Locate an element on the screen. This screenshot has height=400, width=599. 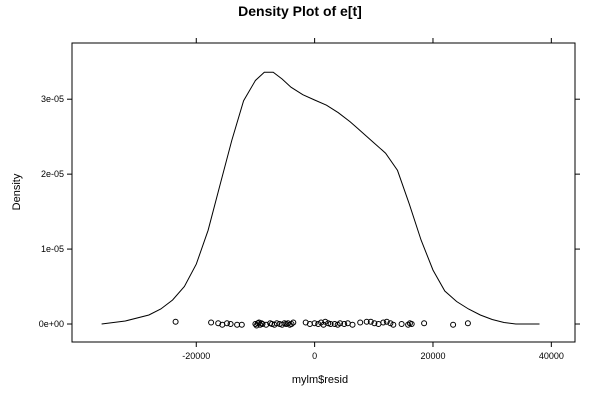
y-tick-label: 2e-05 is located at coordinates (52, 174).